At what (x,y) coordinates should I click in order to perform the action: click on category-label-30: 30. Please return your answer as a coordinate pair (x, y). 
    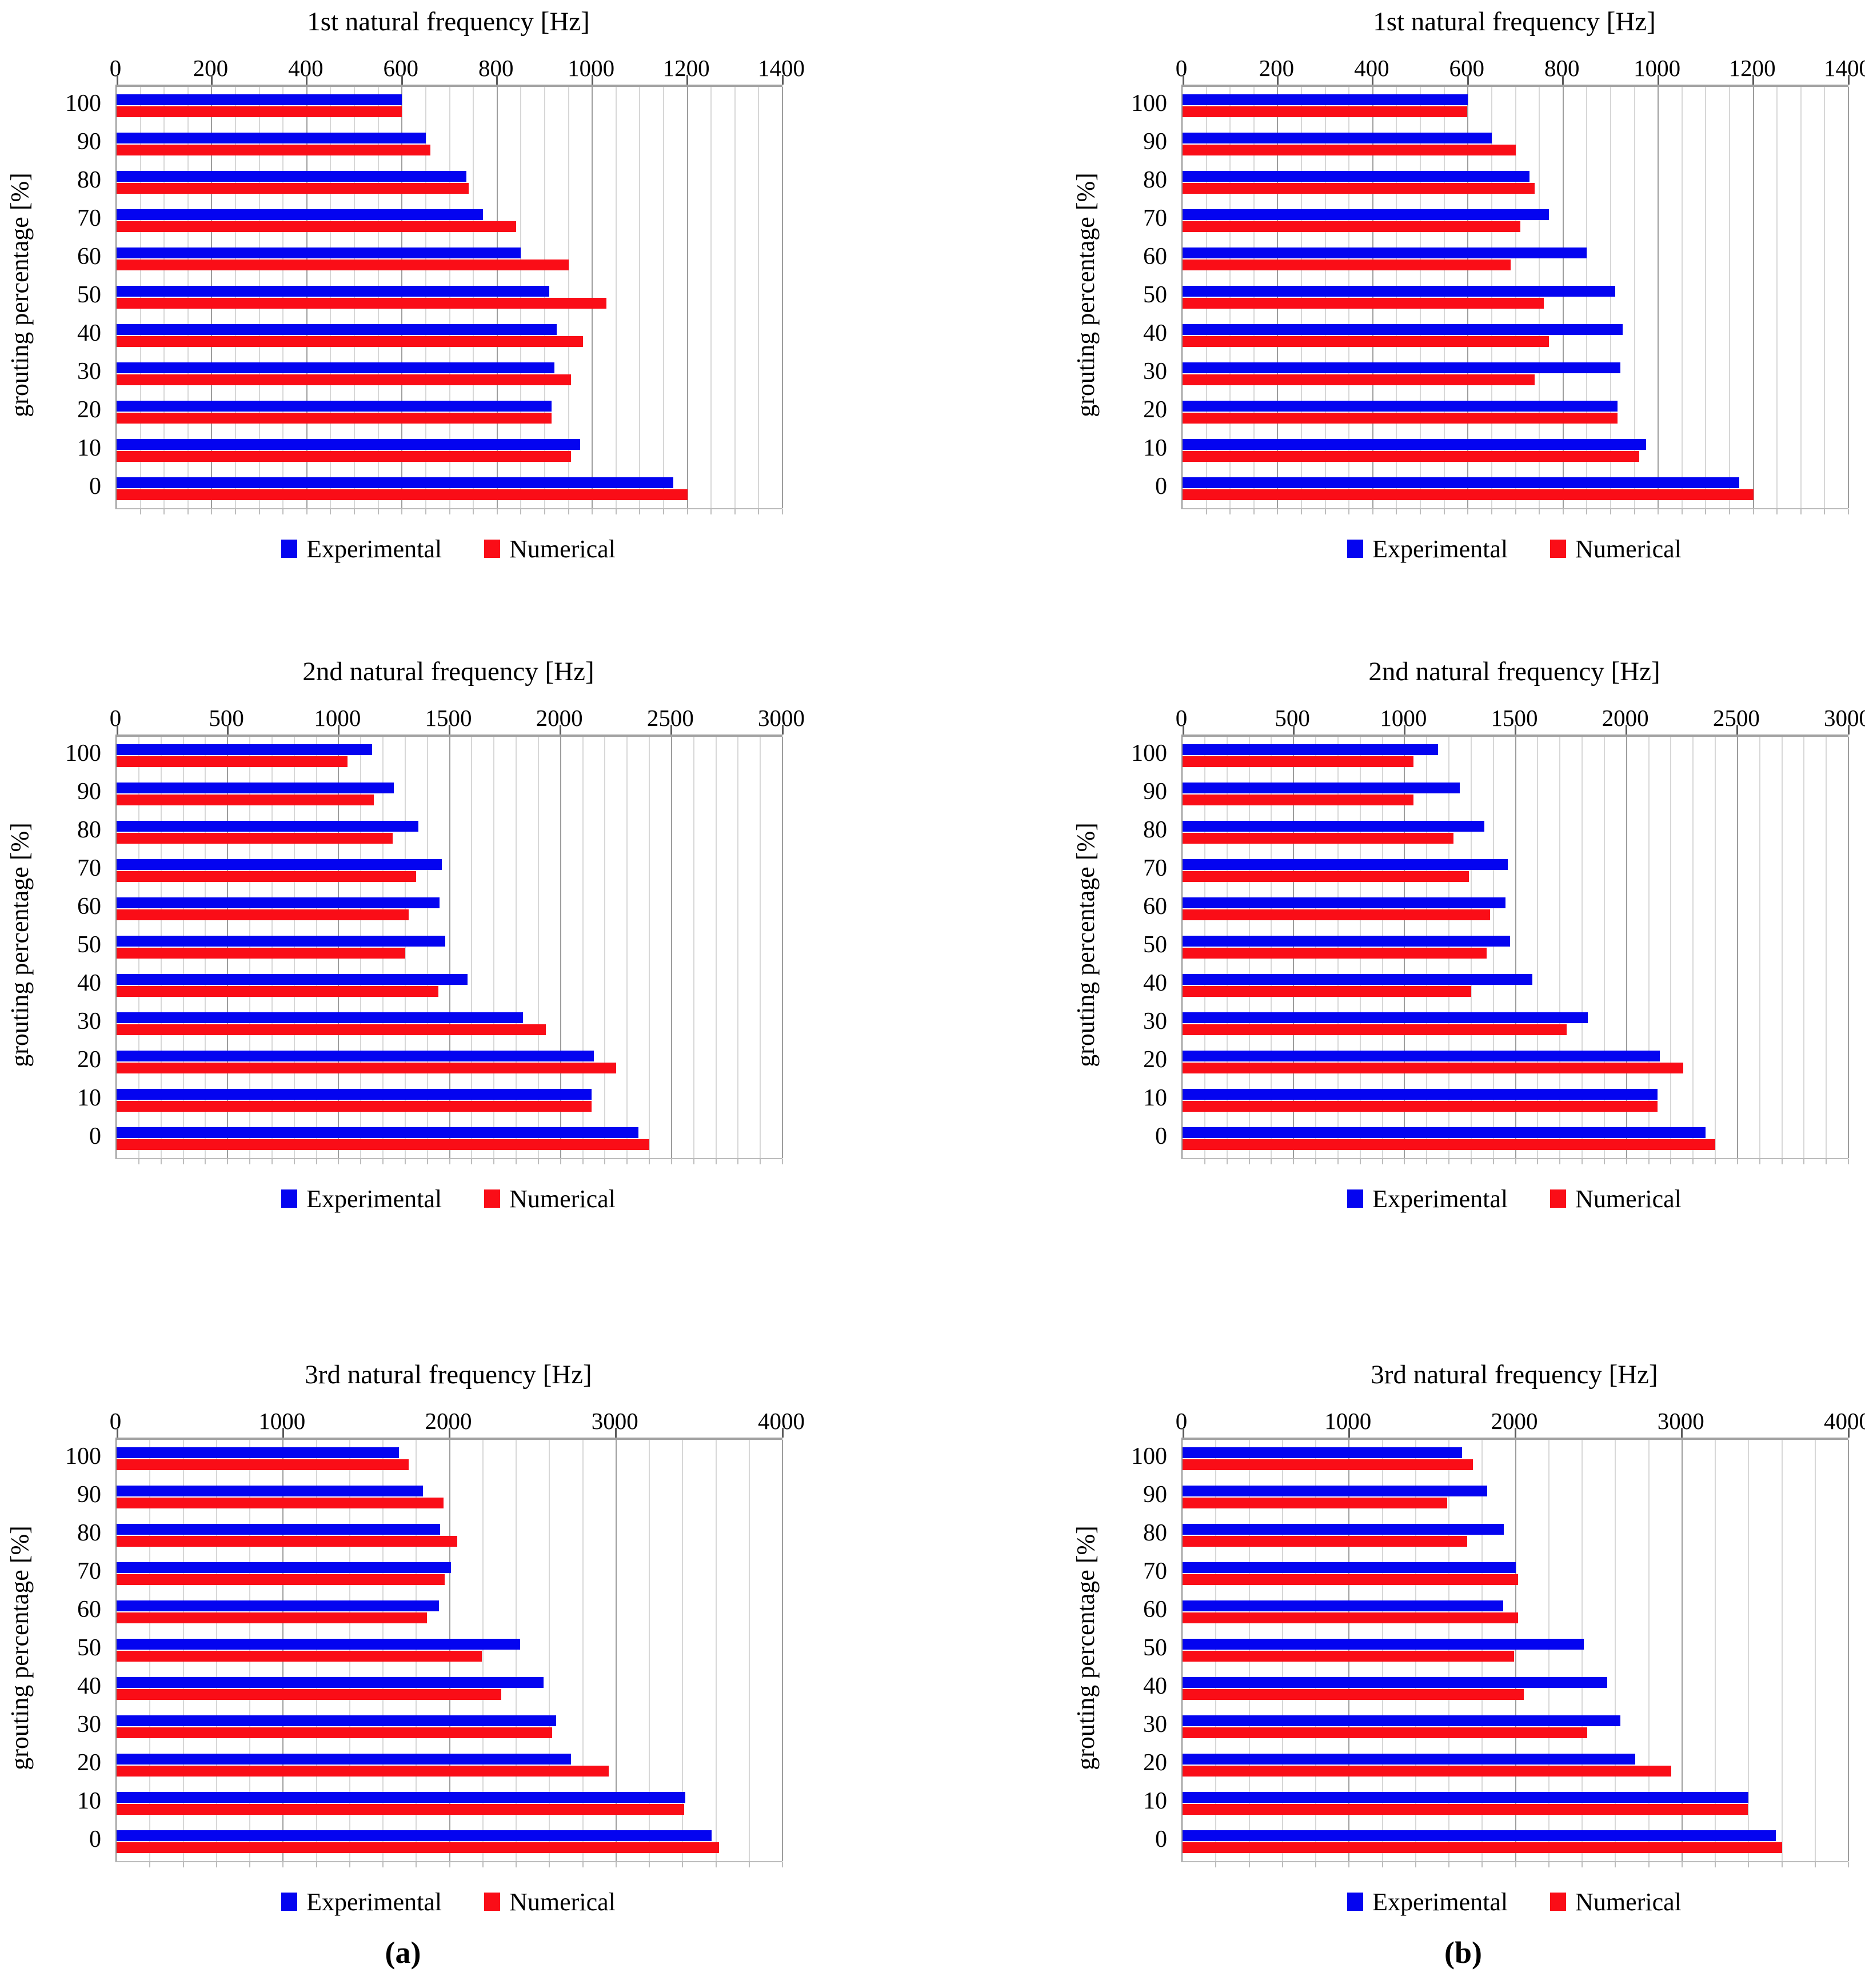
    Looking at the image, I should click on (1155, 1022).